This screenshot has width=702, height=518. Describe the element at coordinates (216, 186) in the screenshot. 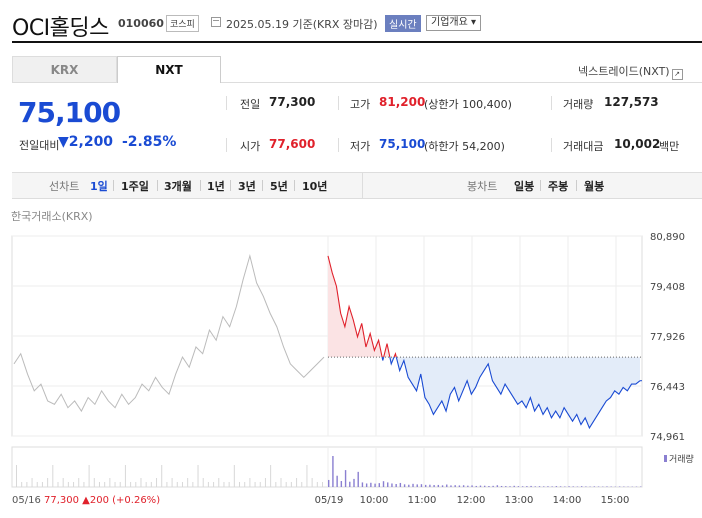

I see `period-1y: 1년` at that location.